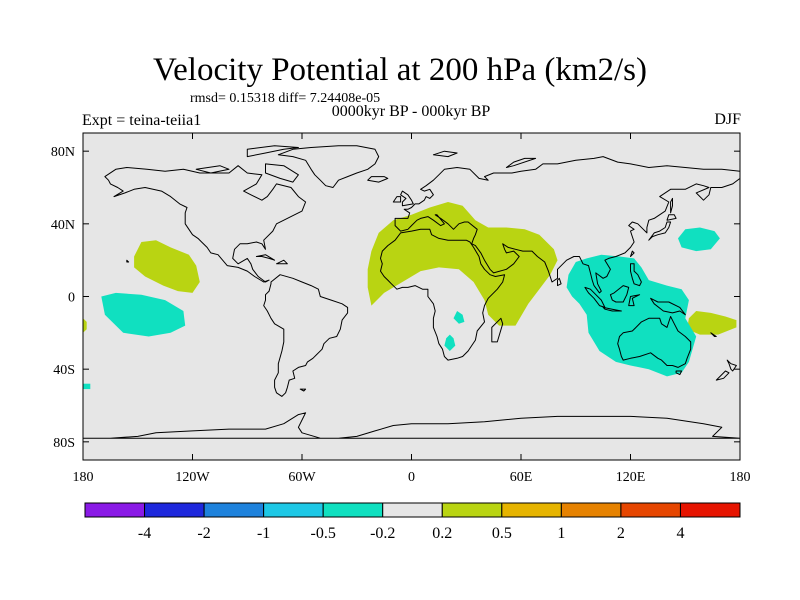 The height and width of the screenshot is (600, 800). I want to click on y-tick-label: 40S, so click(64, 370).